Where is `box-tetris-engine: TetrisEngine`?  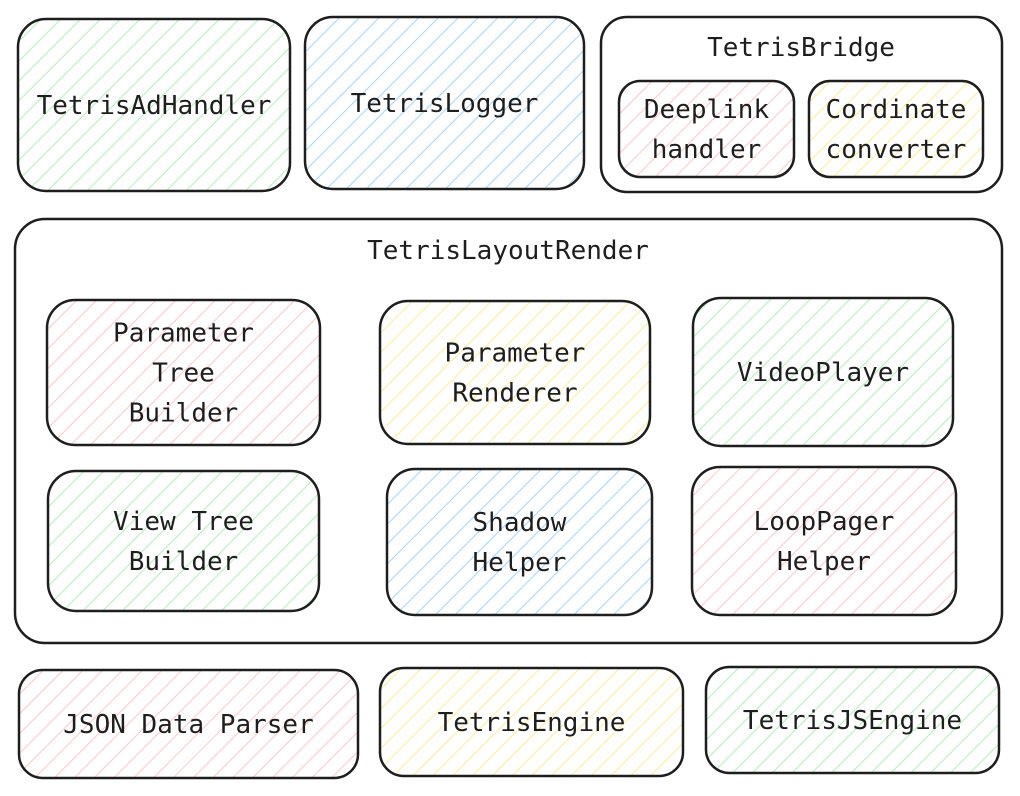 box-tetris-engine: TetrisEngine is located at coordinates (531, 722).